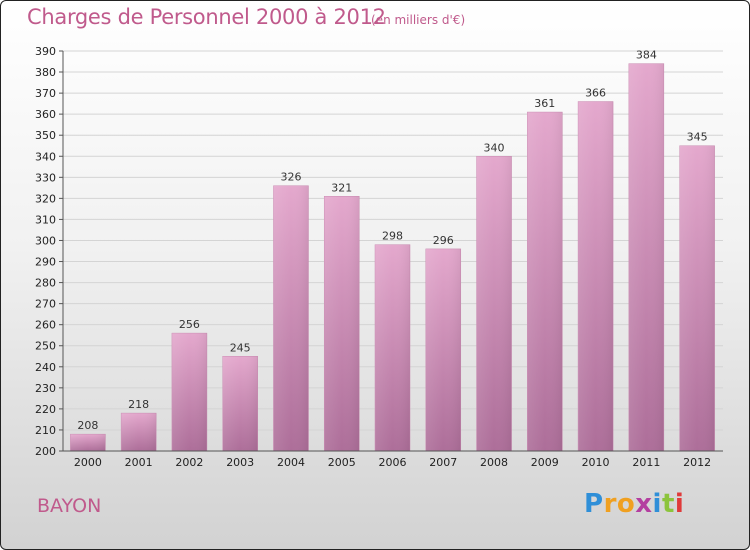 Image resolution: width=750 pixels, height=550 pixels. Describe the element at coordinates (45, 240) in the screenshot. I see `y-tick-label: 300` at that location.